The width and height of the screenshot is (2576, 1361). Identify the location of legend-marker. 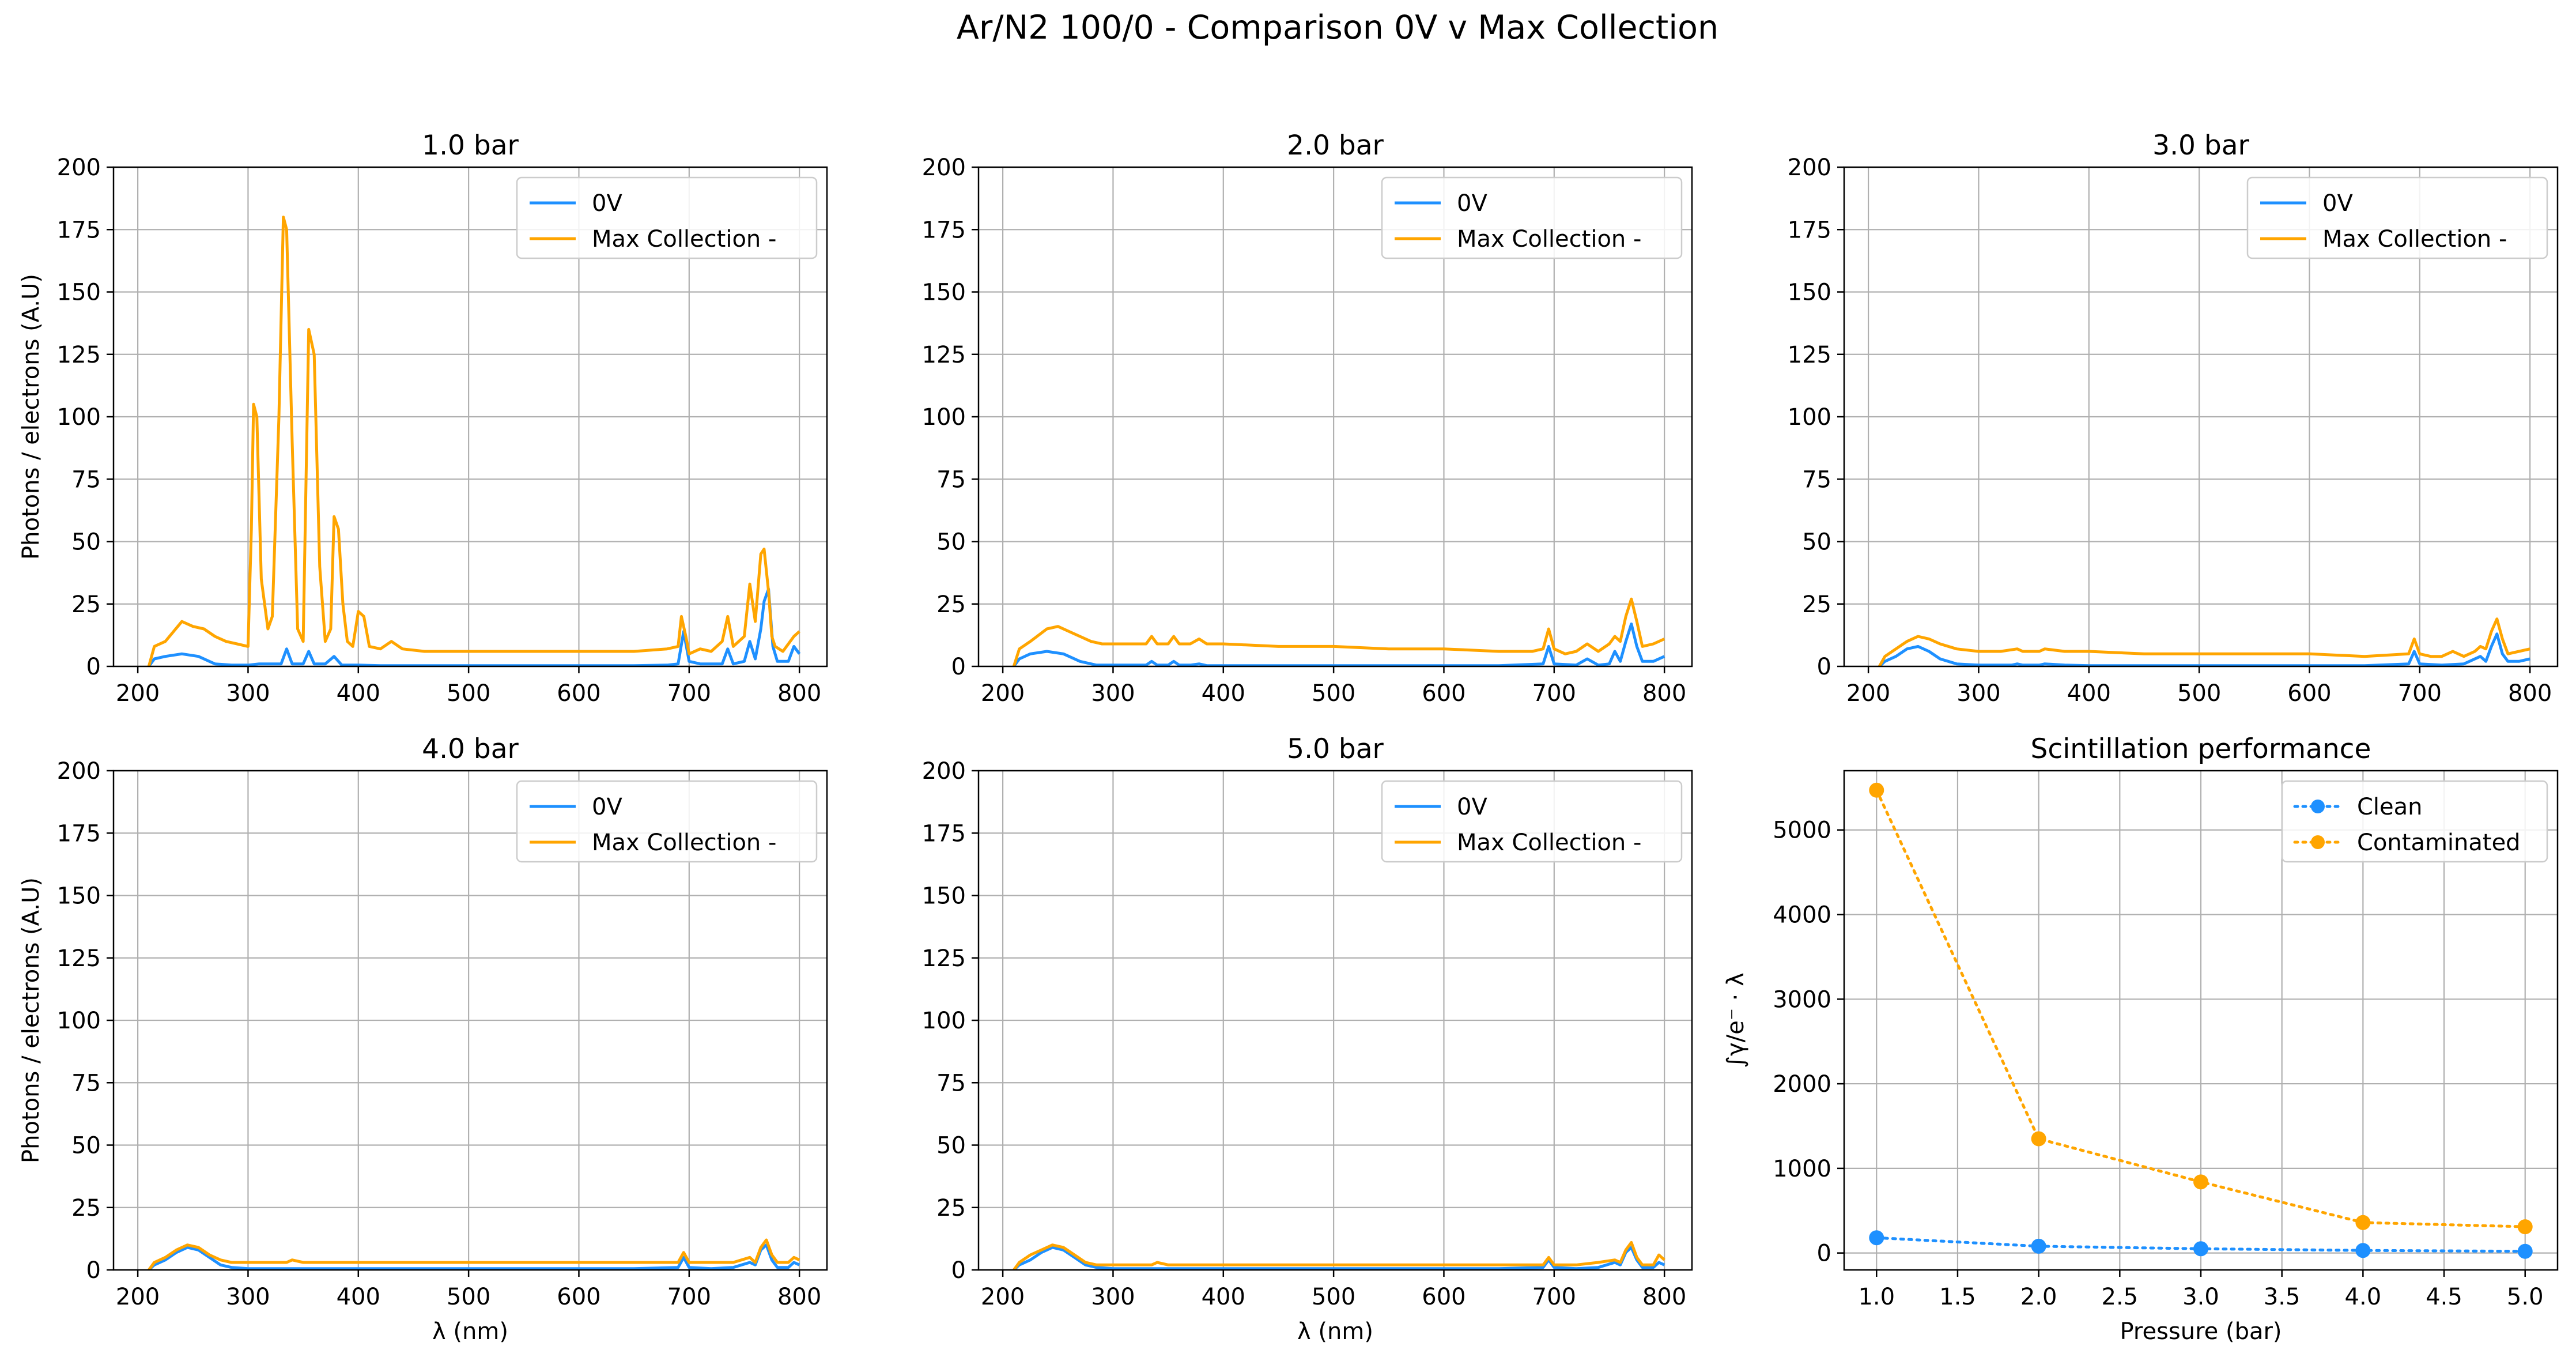
(2318, 806).